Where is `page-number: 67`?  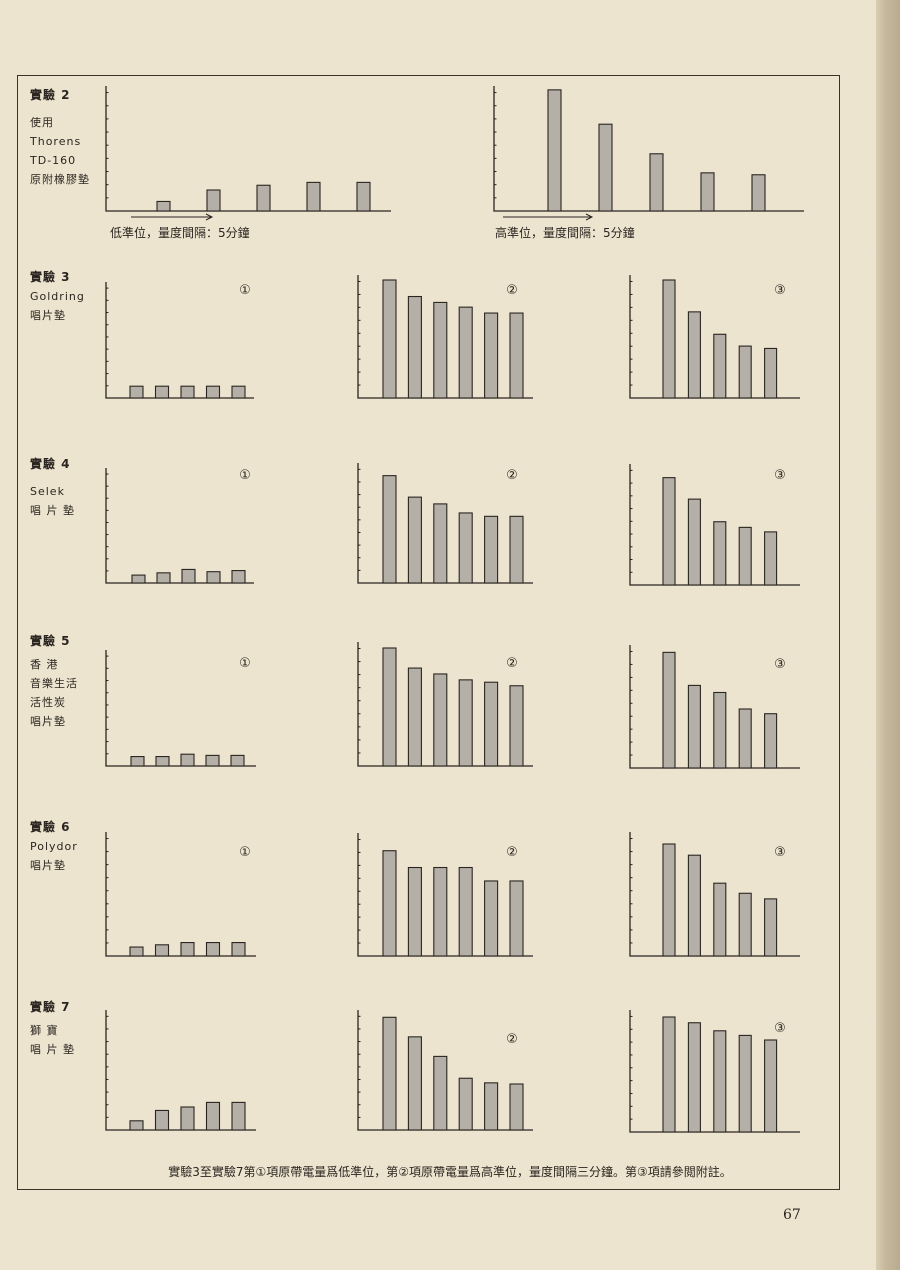 page-number: 67 is located at coordinates (792, 1215).